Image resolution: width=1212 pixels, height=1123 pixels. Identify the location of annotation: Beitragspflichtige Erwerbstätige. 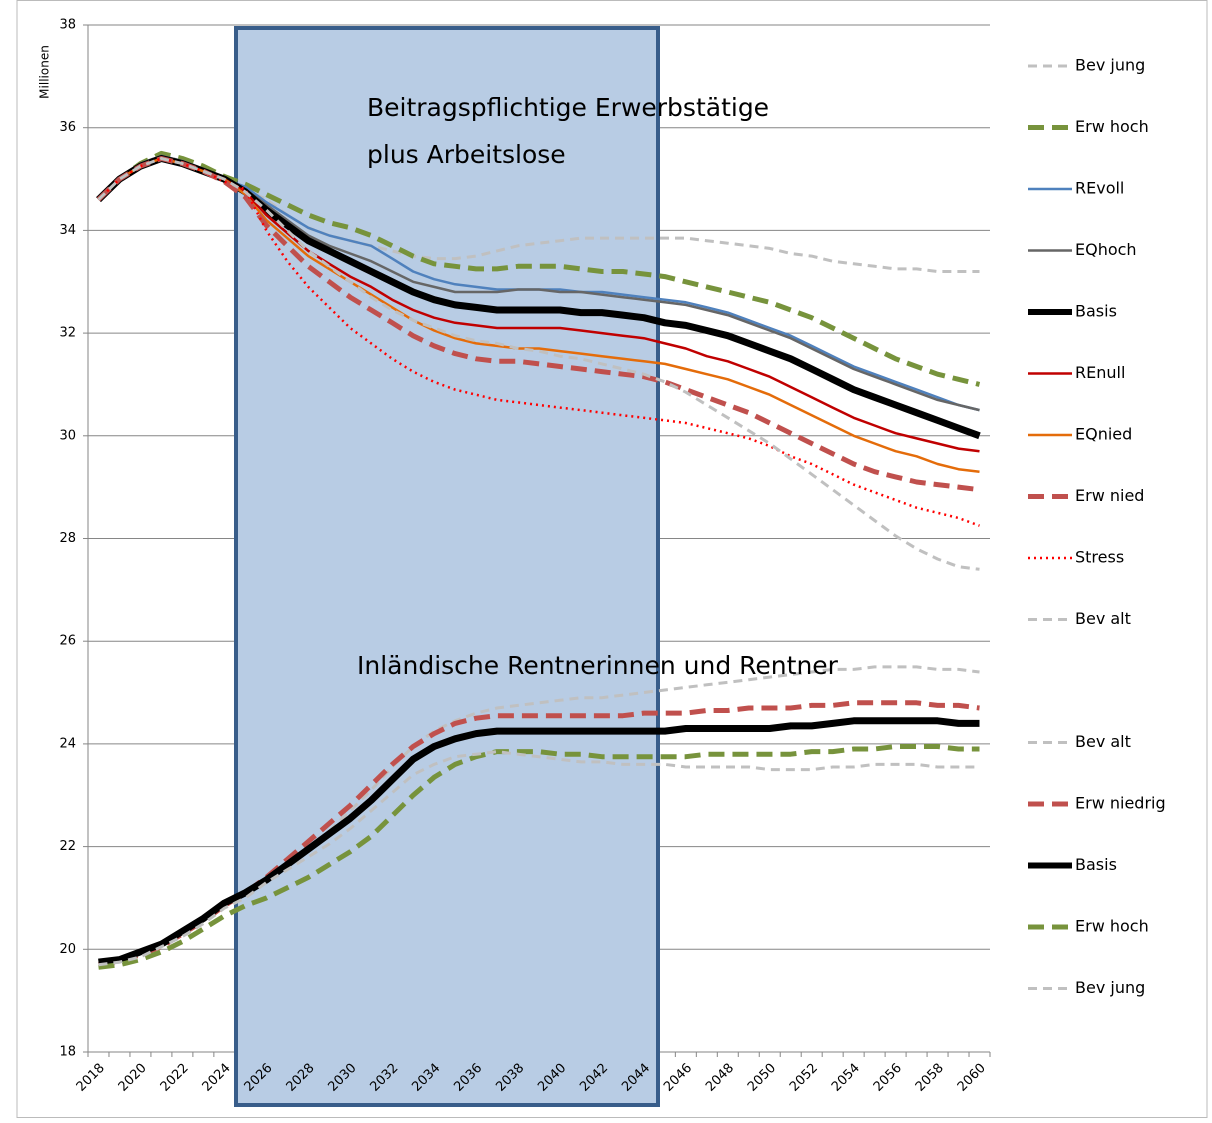
(568, 107).